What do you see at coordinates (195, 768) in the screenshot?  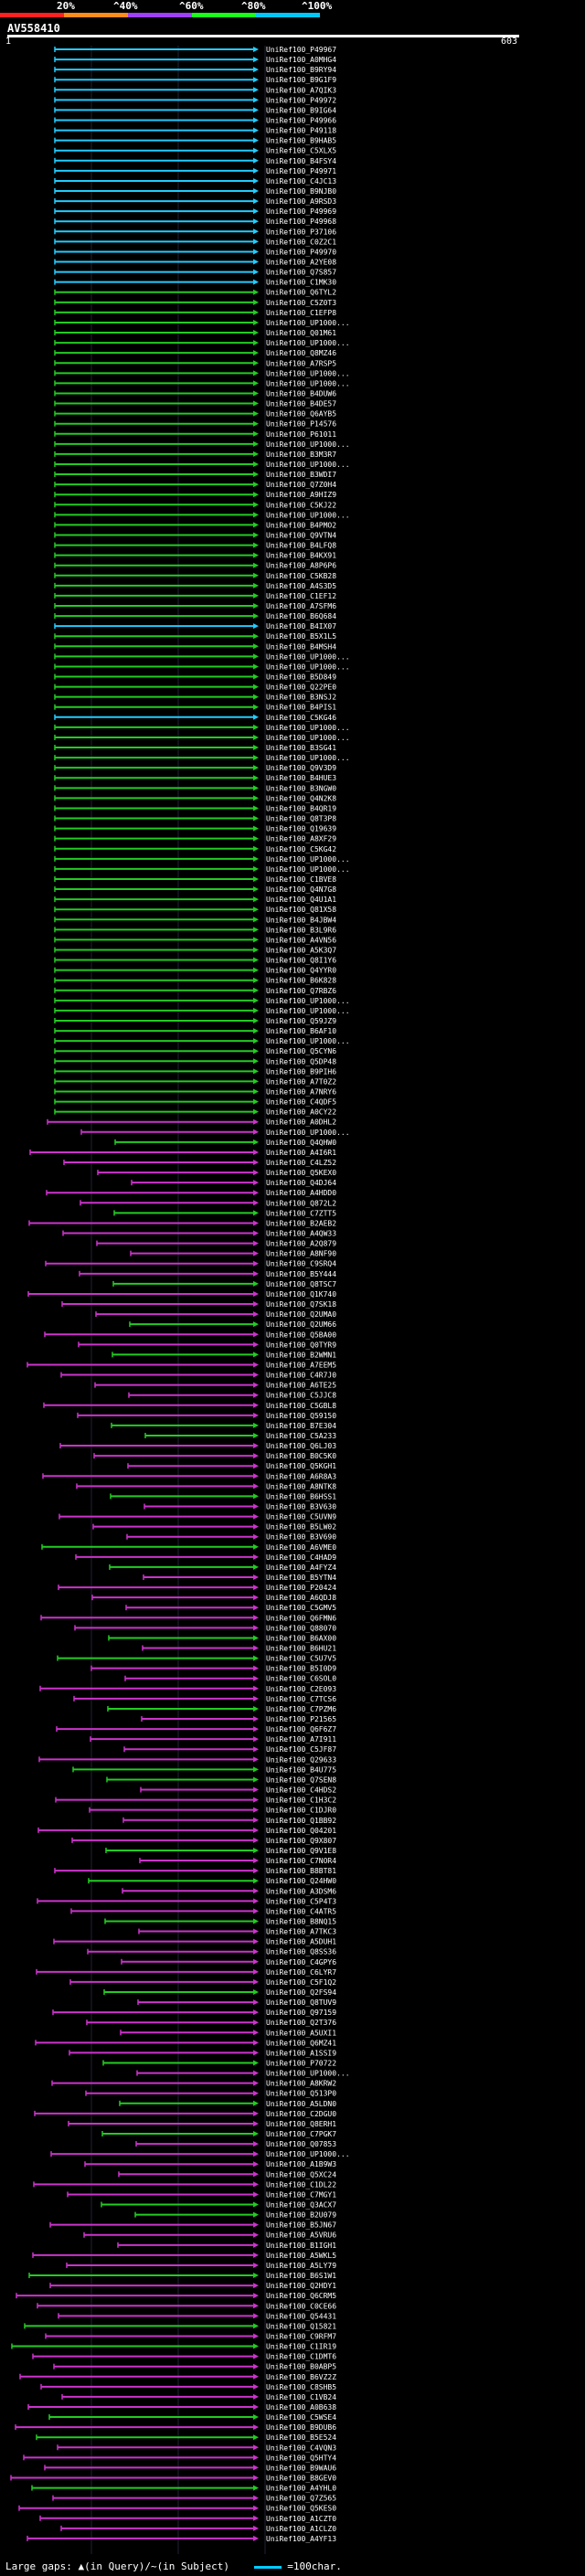 I see `hit-row: UniRef100_Q9V3D9` at bounding box center [195, 768].